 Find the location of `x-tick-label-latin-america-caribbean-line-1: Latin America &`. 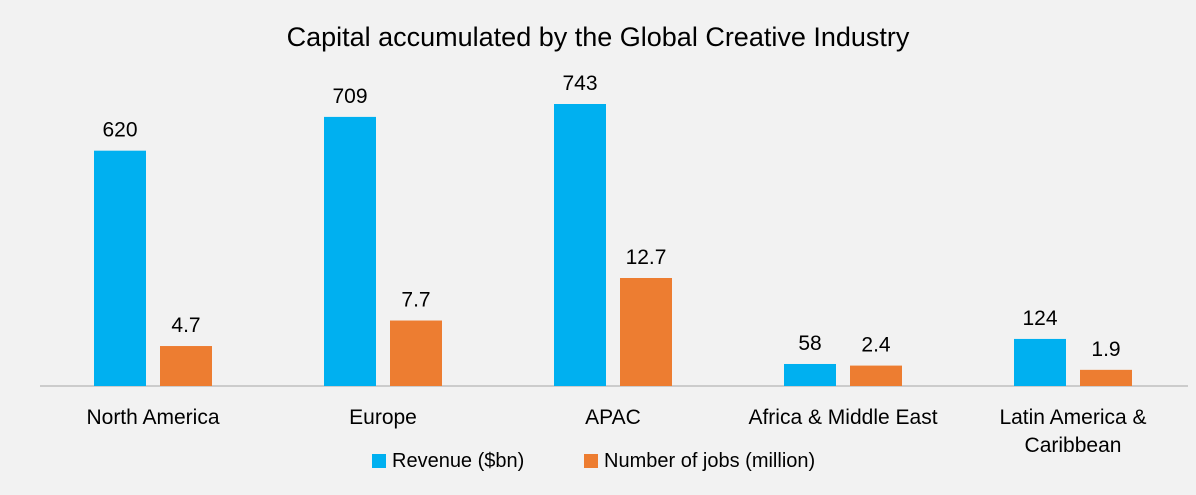

x-tick-label-latin-america-caribbean-line-1: Latin America & is located at coordinates (1072, 417).